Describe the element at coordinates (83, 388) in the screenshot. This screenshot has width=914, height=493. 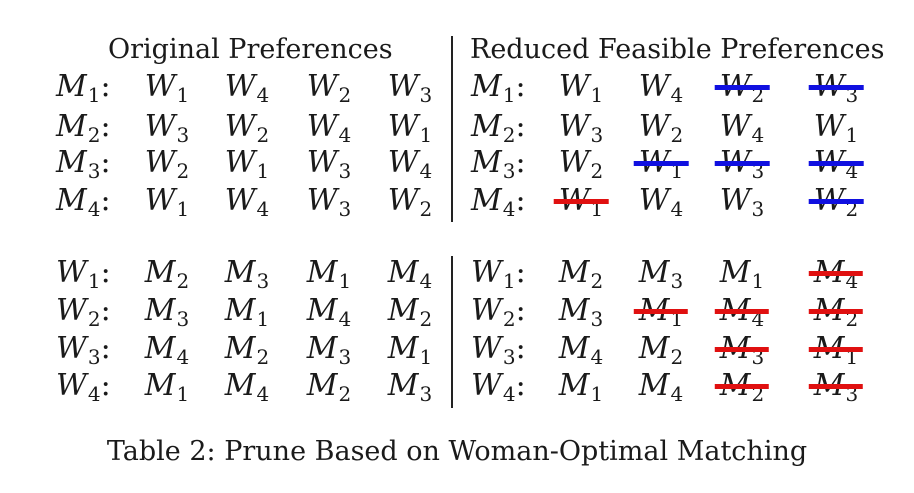
I see `women-original-row-label: W4:` at that location.